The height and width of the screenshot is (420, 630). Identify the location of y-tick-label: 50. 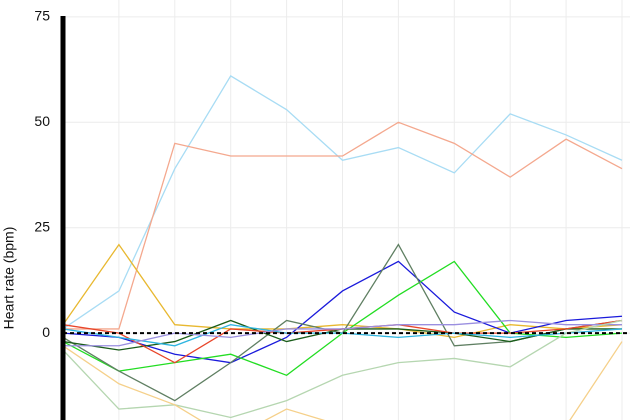
(42, 121).